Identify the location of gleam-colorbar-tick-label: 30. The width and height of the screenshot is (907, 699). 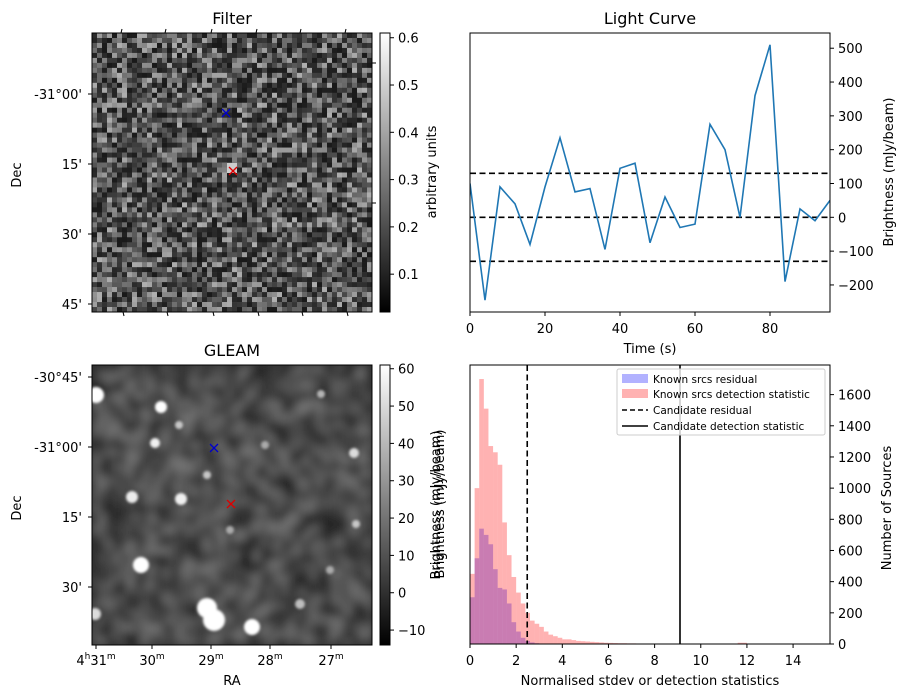
(406, 482).